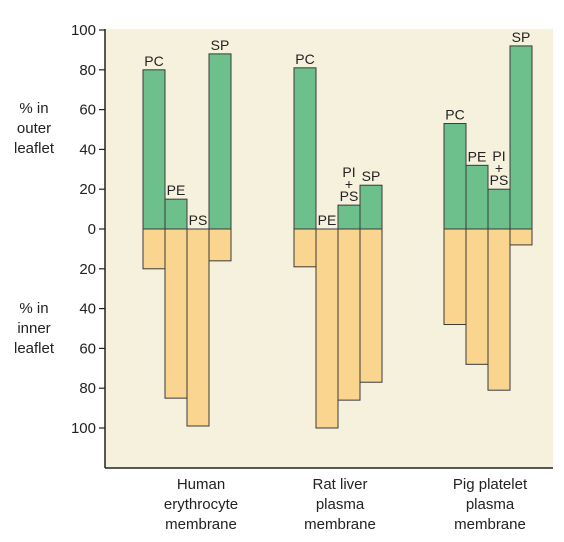 This screenshot has height=542, width=564. I want to click on side-labels: % in outer leaflet % in inner leaflet, so click(34, 228).